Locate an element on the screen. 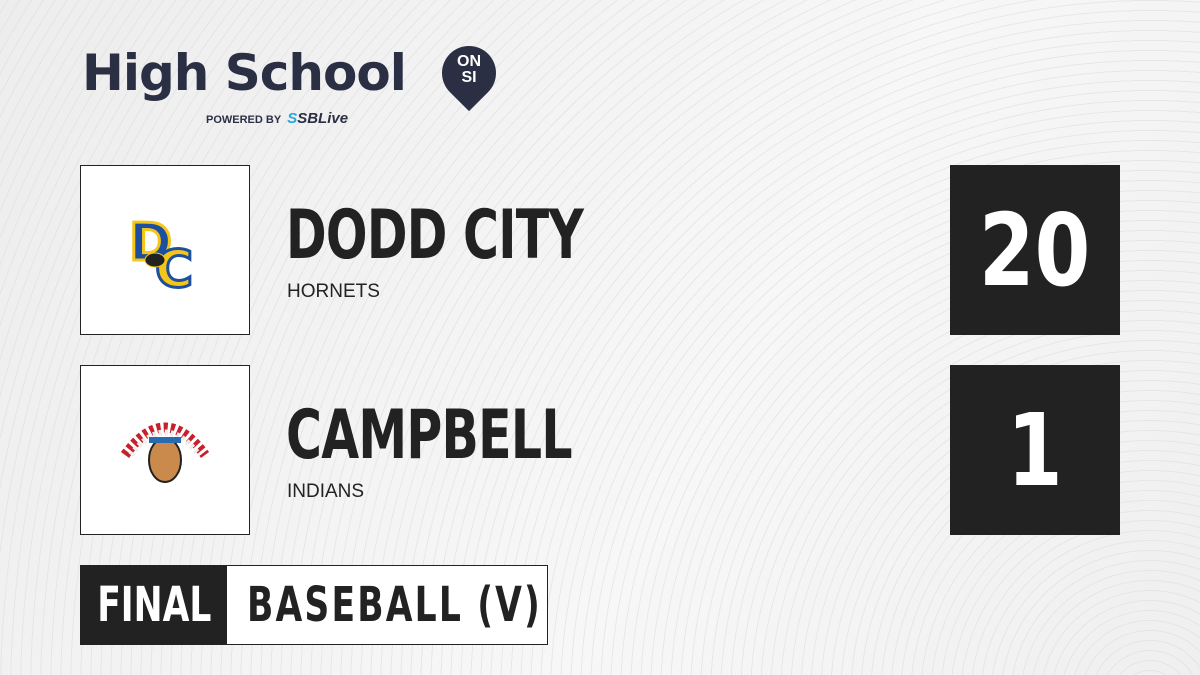 The width and height of the screenshot is (1200, 675). team-logo-dodd-city: D C is located at coordinates (165, 250).